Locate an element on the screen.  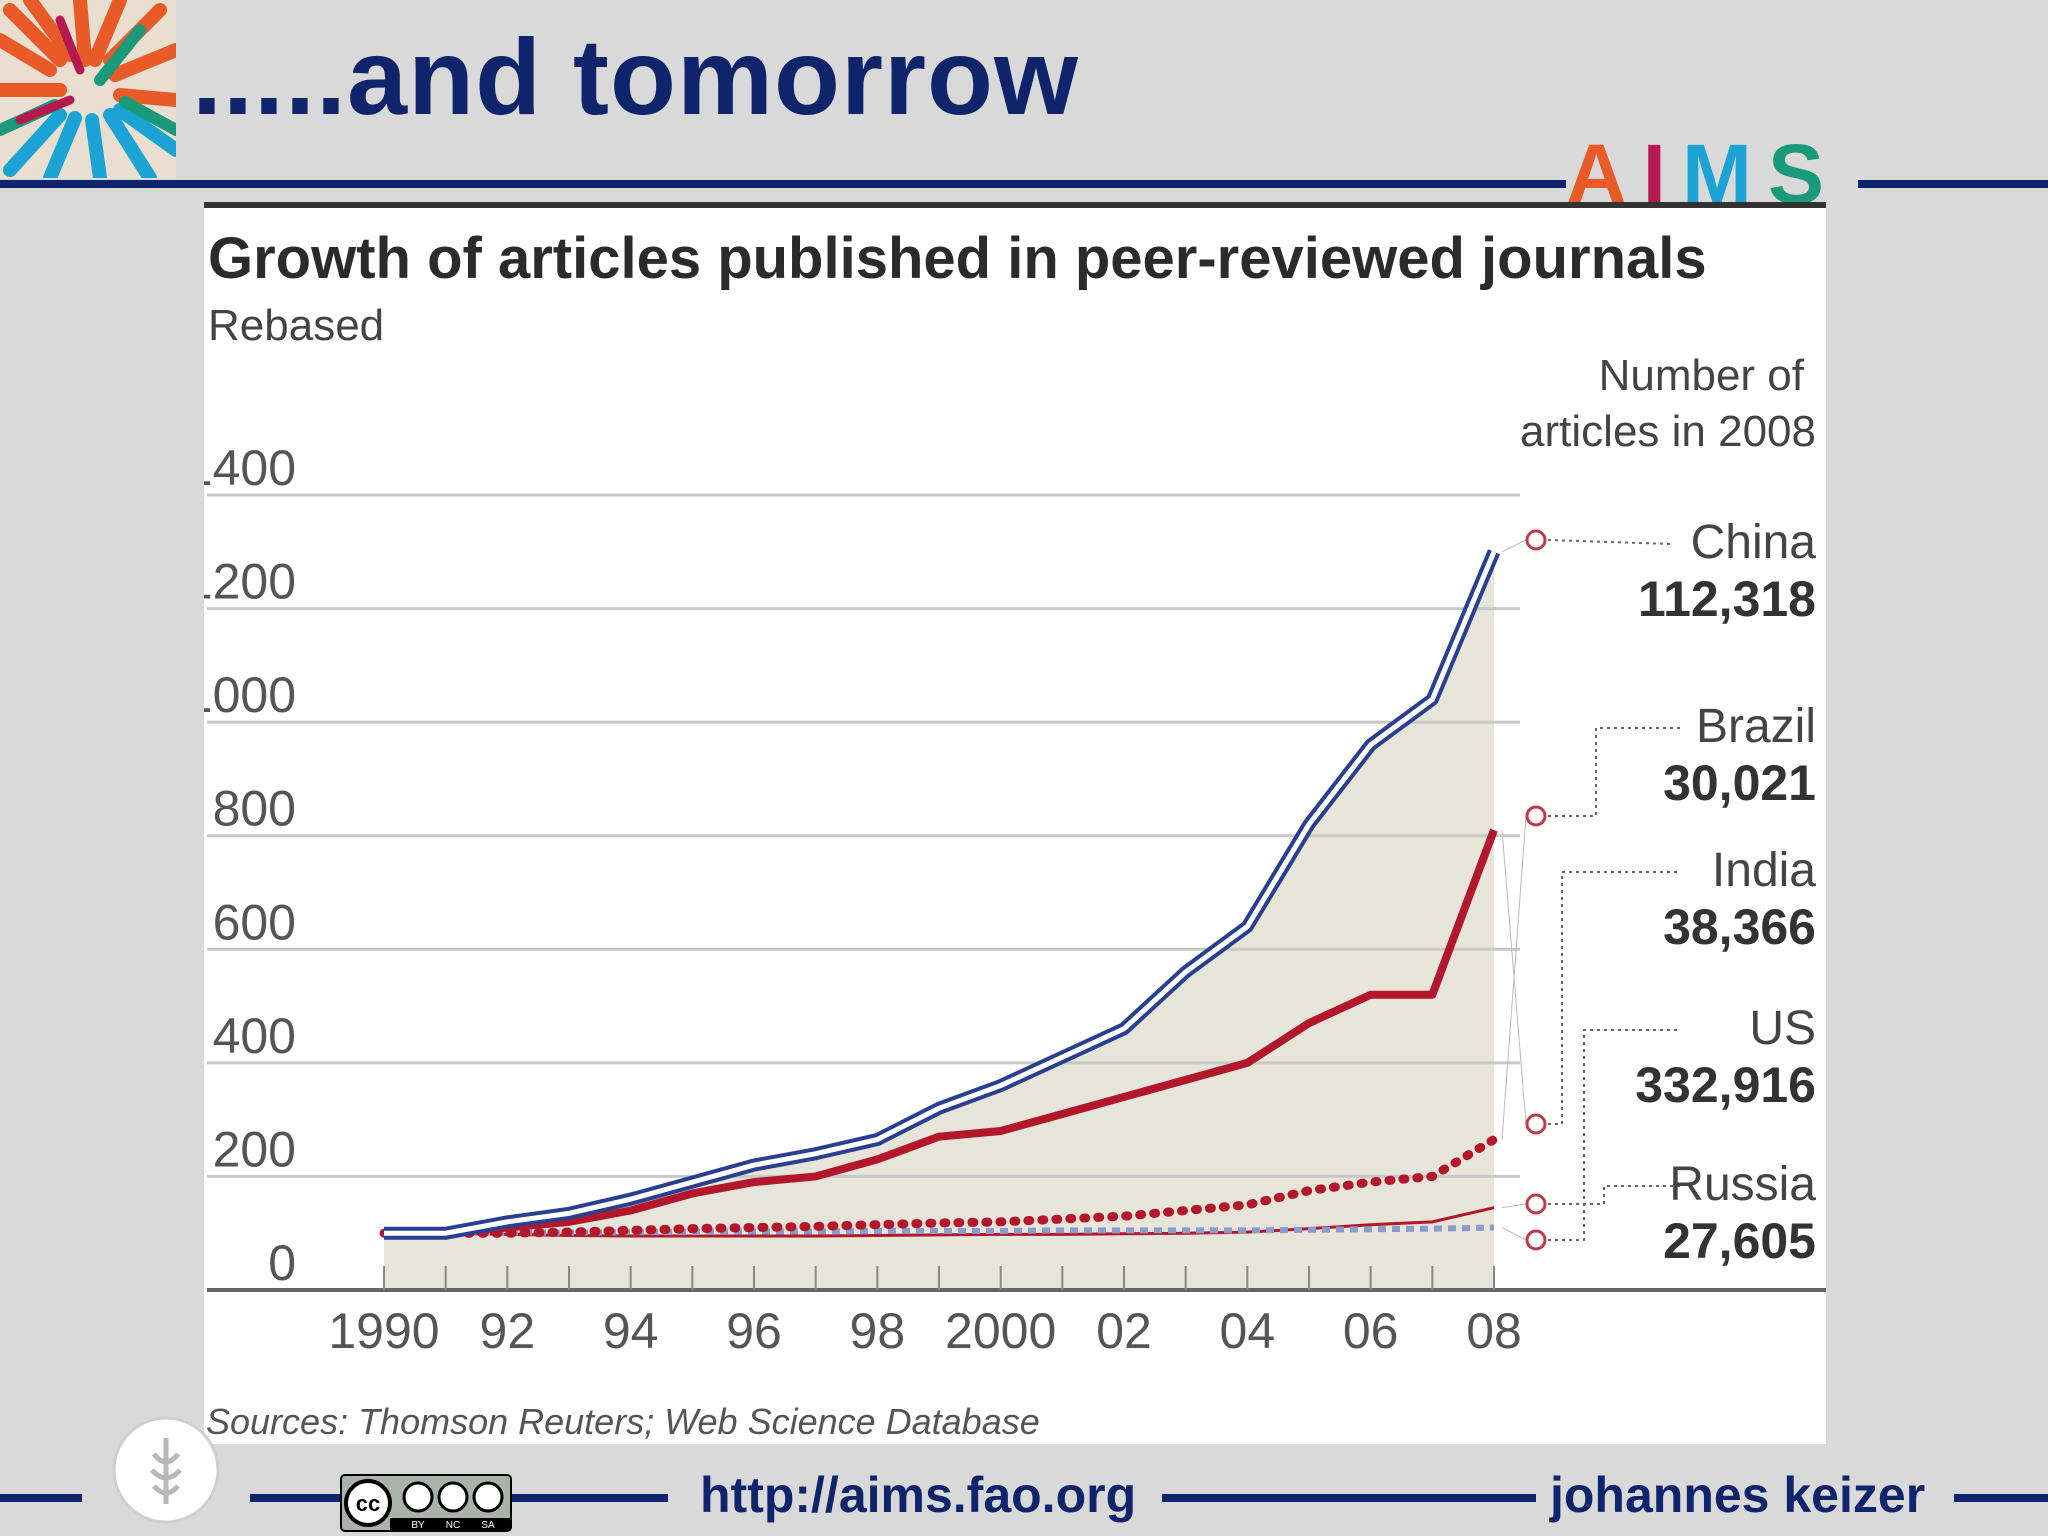
series-china-label: China is located at coordinates (1754, 542).